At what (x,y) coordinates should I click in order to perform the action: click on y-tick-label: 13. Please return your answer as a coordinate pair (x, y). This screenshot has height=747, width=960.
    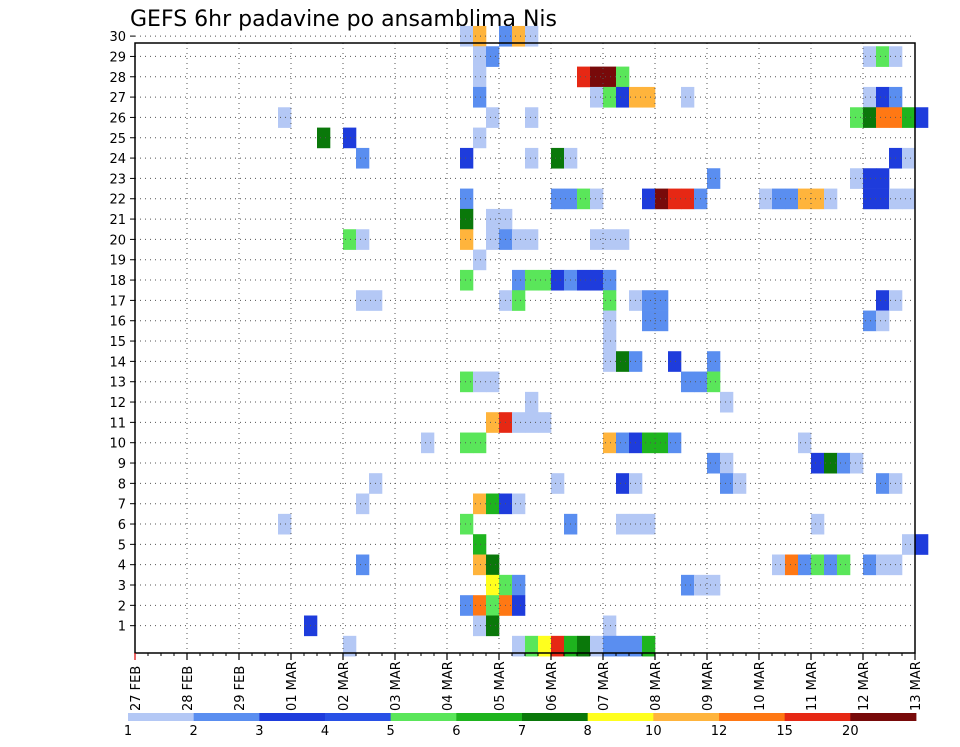
    Looking at the image, I should click on (117, 383).